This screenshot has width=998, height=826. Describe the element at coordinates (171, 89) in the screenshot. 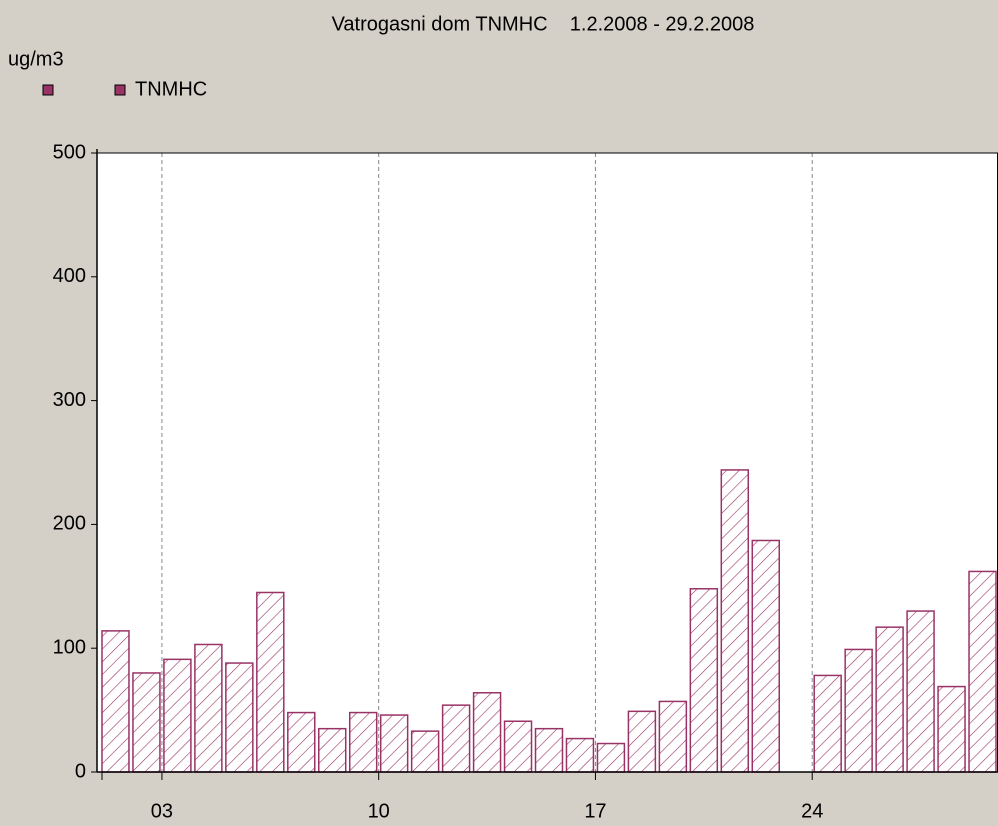

I see `legend-label: TNMHC` at that location.